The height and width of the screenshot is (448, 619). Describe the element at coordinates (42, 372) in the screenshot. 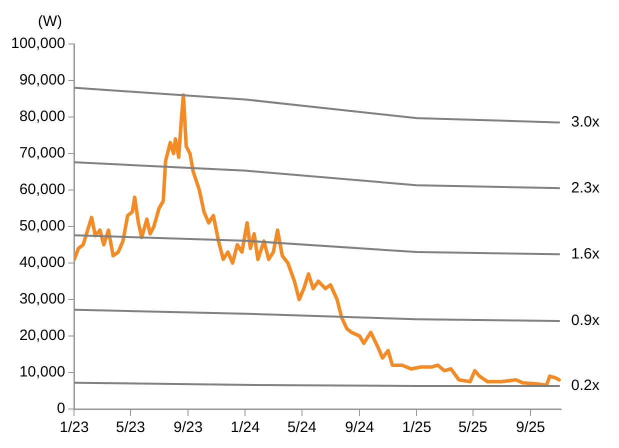

I see `y-tick-label: 10,000` at that location.